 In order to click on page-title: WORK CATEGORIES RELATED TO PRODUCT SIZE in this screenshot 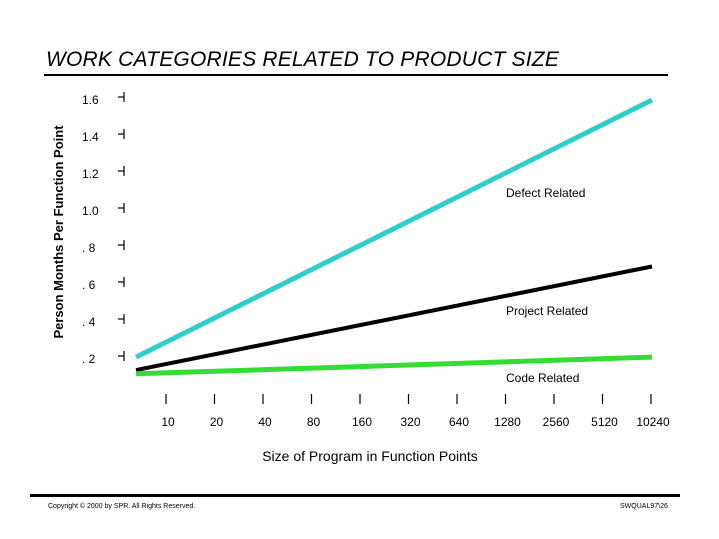, I will do `click(303, 59)`.